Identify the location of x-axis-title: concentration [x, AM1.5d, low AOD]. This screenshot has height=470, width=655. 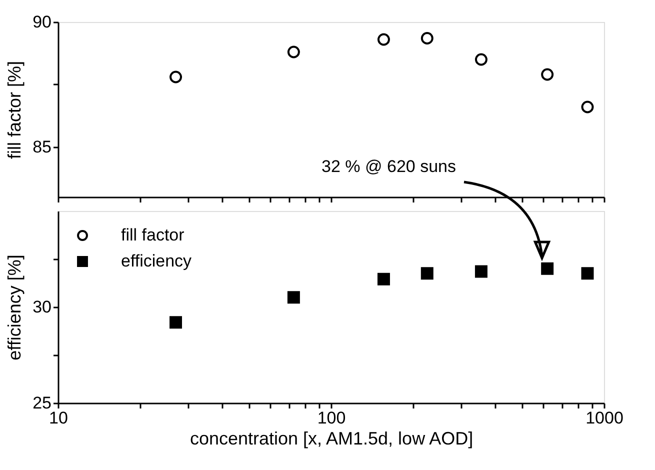
(332, 438).